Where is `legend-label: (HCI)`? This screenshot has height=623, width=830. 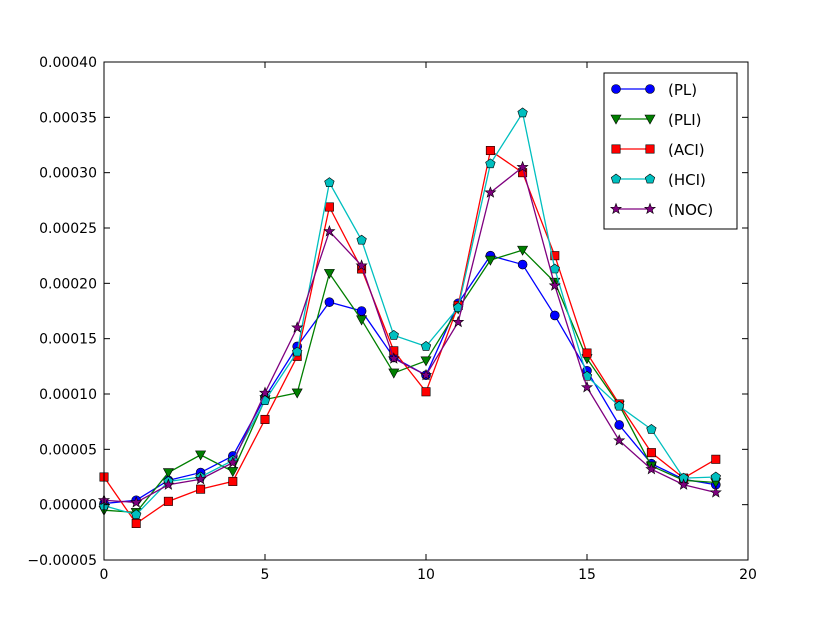 legend-label: (HCI) is located at coordinates (687, 180).